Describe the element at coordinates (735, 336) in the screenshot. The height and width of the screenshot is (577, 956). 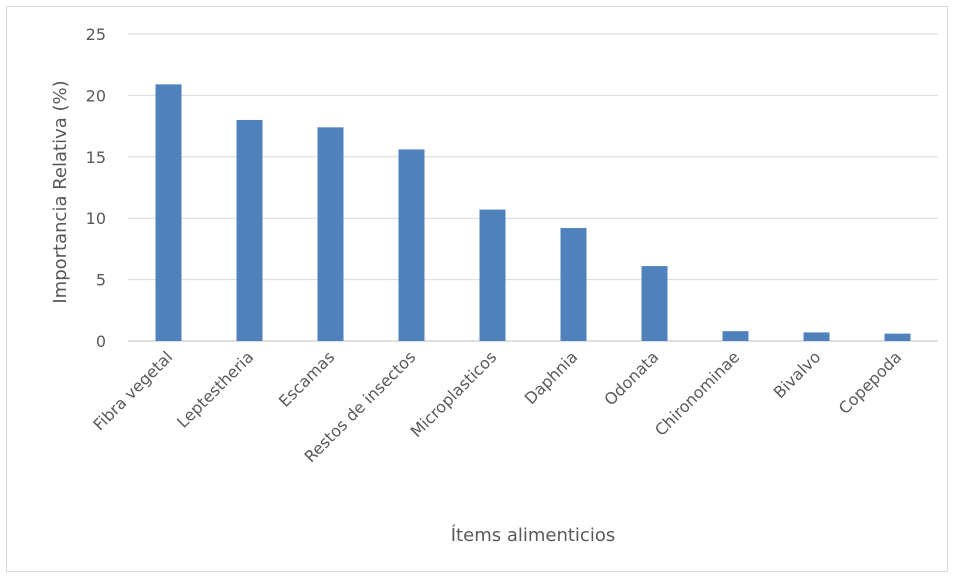
I see `bar-chironominae` at that location.